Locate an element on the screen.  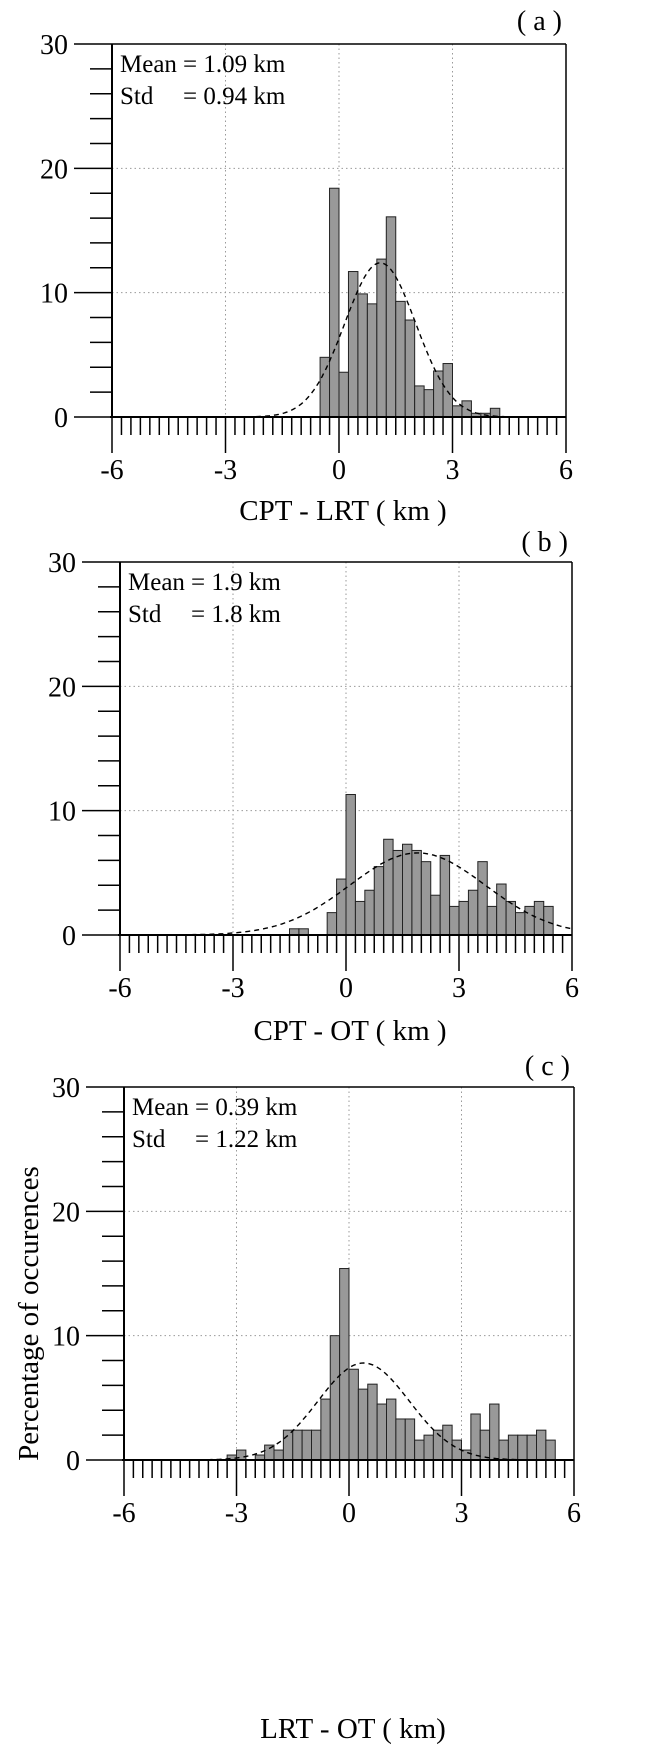
x-axis-title: CPT - OT ( km ) is located at coordinates (349, 1031).